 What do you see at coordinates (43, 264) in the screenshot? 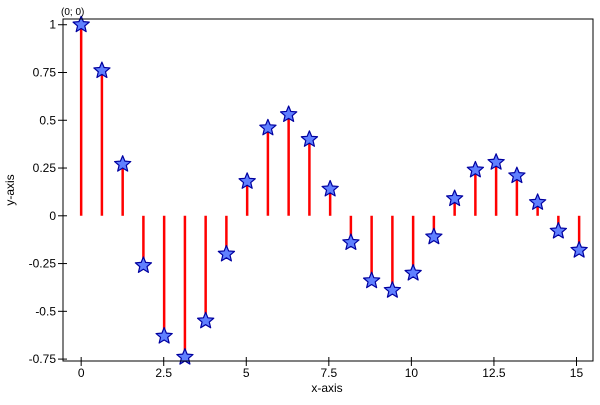
I see `y-tick-label: -0.25` at bounding box center [43, 264].